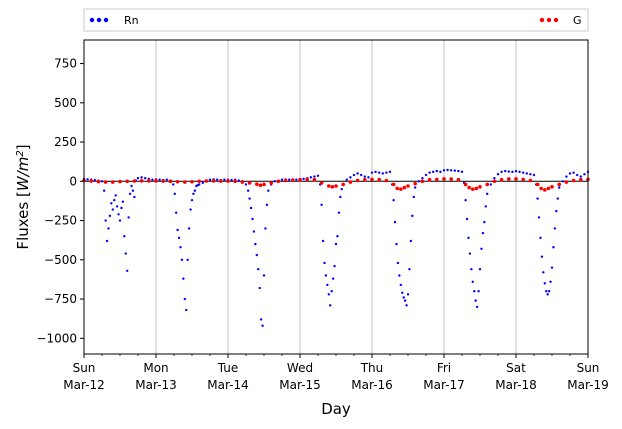 This screenshot has width=622, height=429. What do you see at coordinates (542, 20) in the screenshot?
I see `legend-g-marker` at bounding box center [542, 20].